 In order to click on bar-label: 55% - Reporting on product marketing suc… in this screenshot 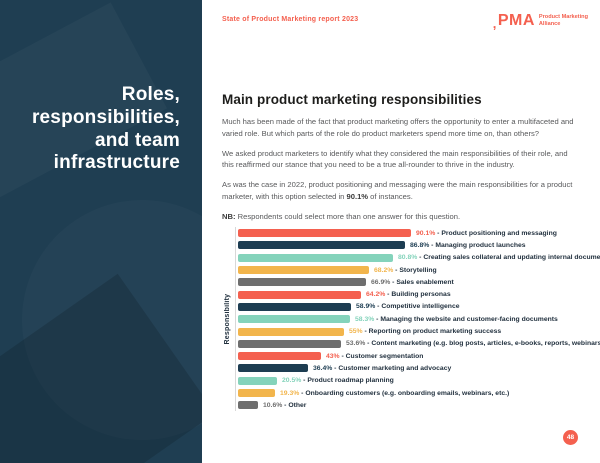, I will do `click(425, 332)`.